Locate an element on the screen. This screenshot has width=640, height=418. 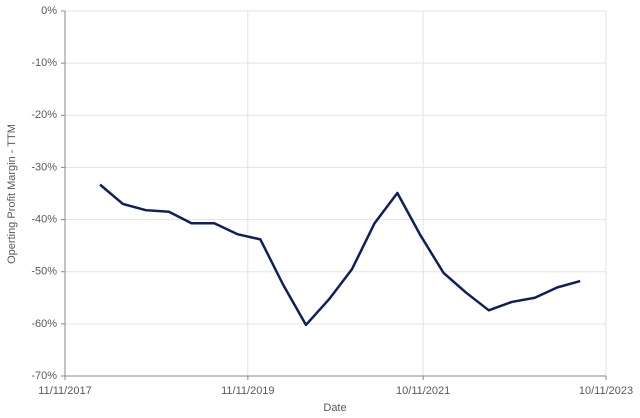
y-tick-label: -70% is located at coordinates (44, 376).